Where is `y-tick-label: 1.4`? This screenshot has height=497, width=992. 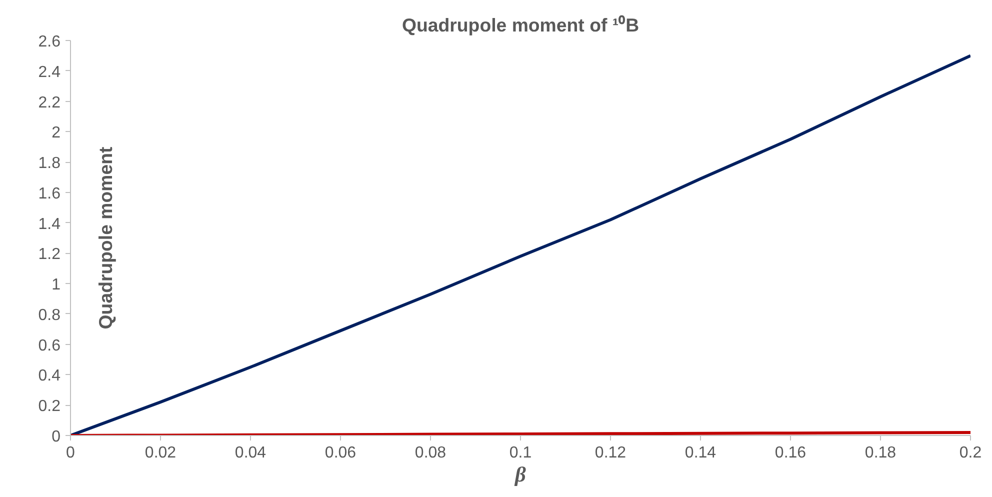
y-tick-label: 1.4 is located at coordinates (49, 224).